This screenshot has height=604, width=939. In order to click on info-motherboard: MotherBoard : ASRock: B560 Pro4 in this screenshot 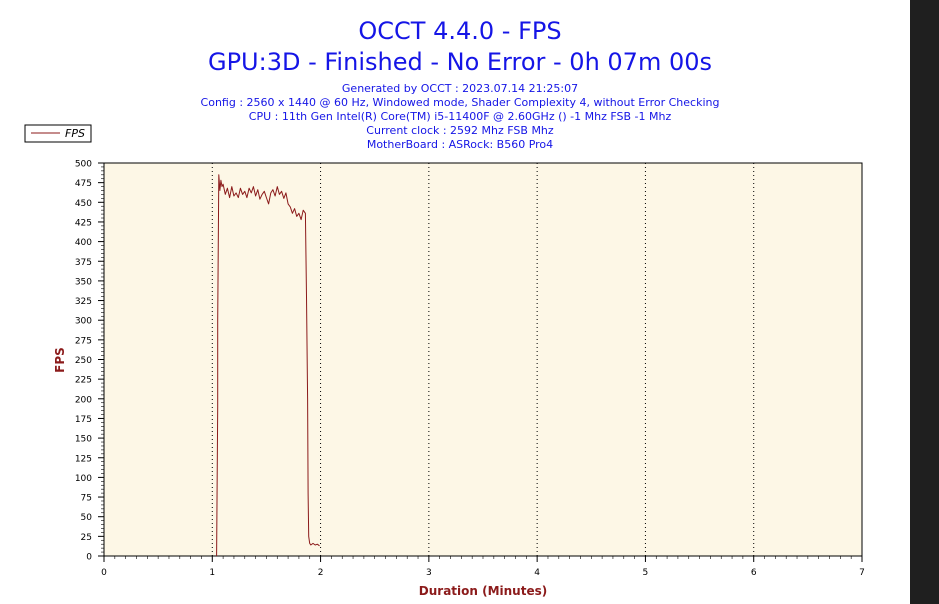, I will do `click(460, 144)`.